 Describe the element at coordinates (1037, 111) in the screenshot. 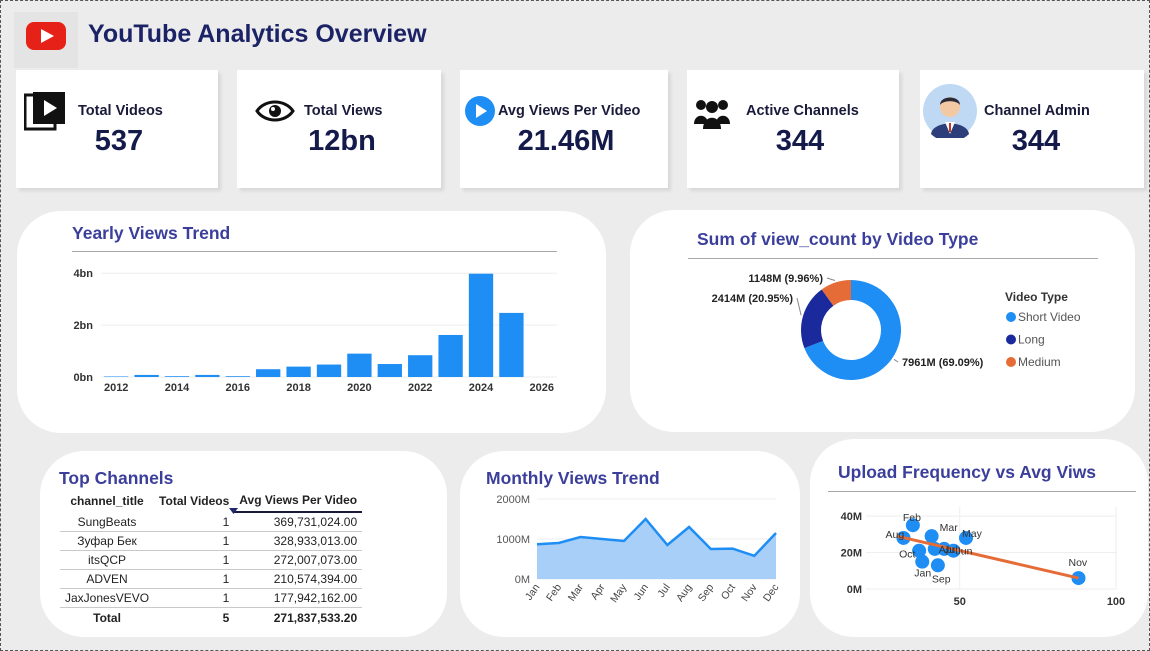

I see `kpi-label: Channel Admin` at that location.